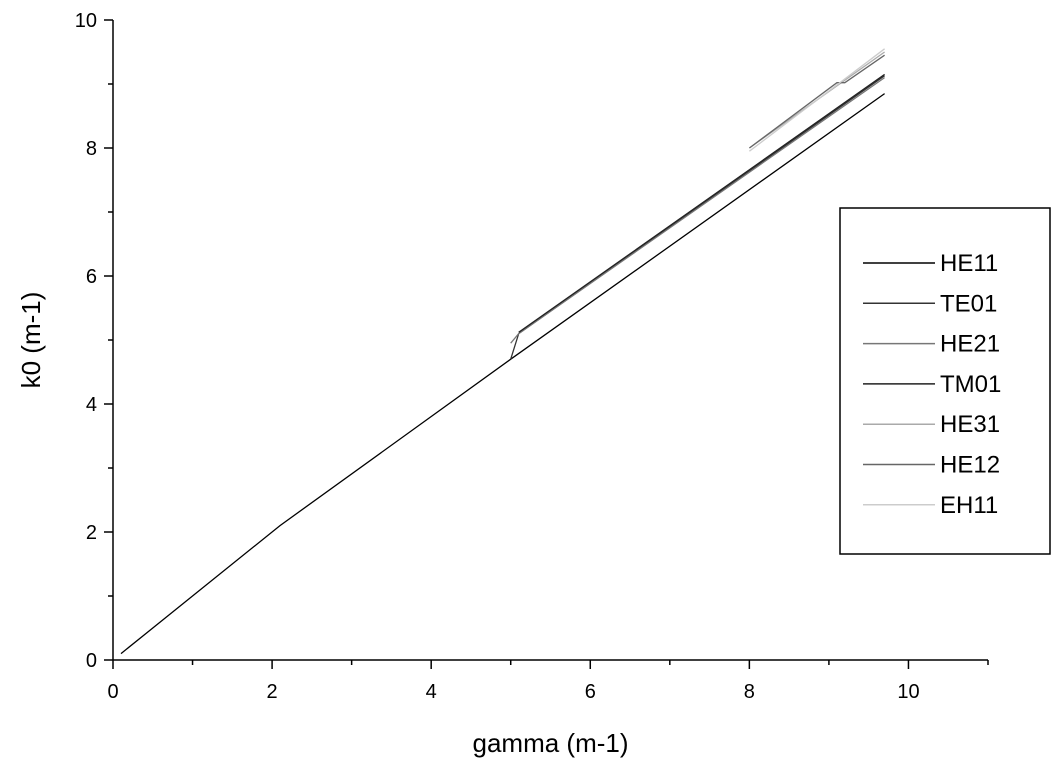  What do you see at coordinates (272, 692) in the screenshot?
I see `x-tick-label: 2` at bounding box center [272, 692].